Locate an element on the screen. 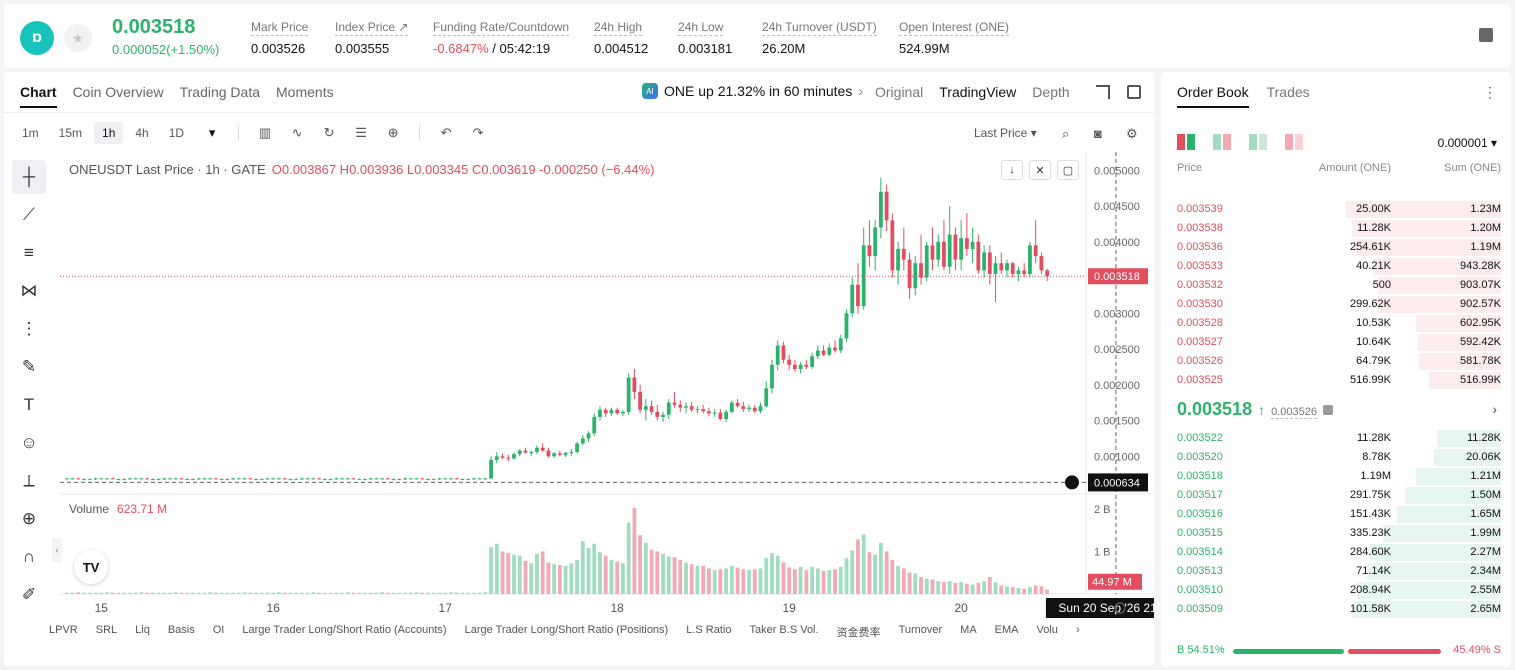 The image size is (1515, 670). document-icon is located at coordinates (1486, 35).